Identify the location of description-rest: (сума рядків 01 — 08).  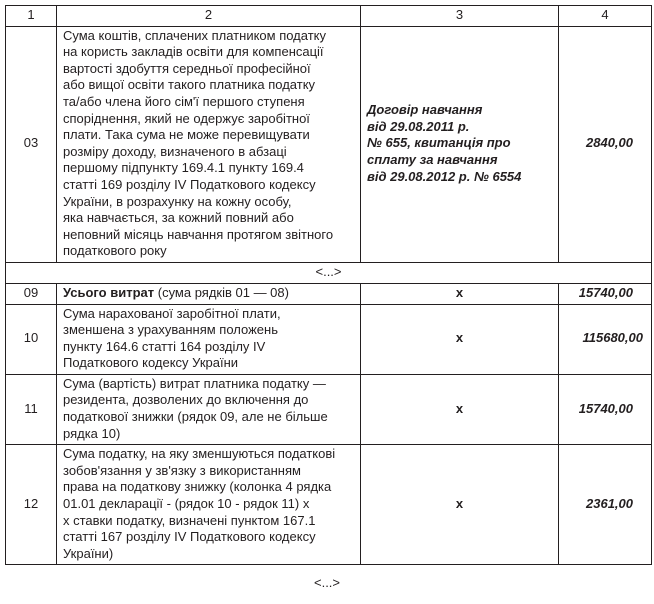
(221, 292).